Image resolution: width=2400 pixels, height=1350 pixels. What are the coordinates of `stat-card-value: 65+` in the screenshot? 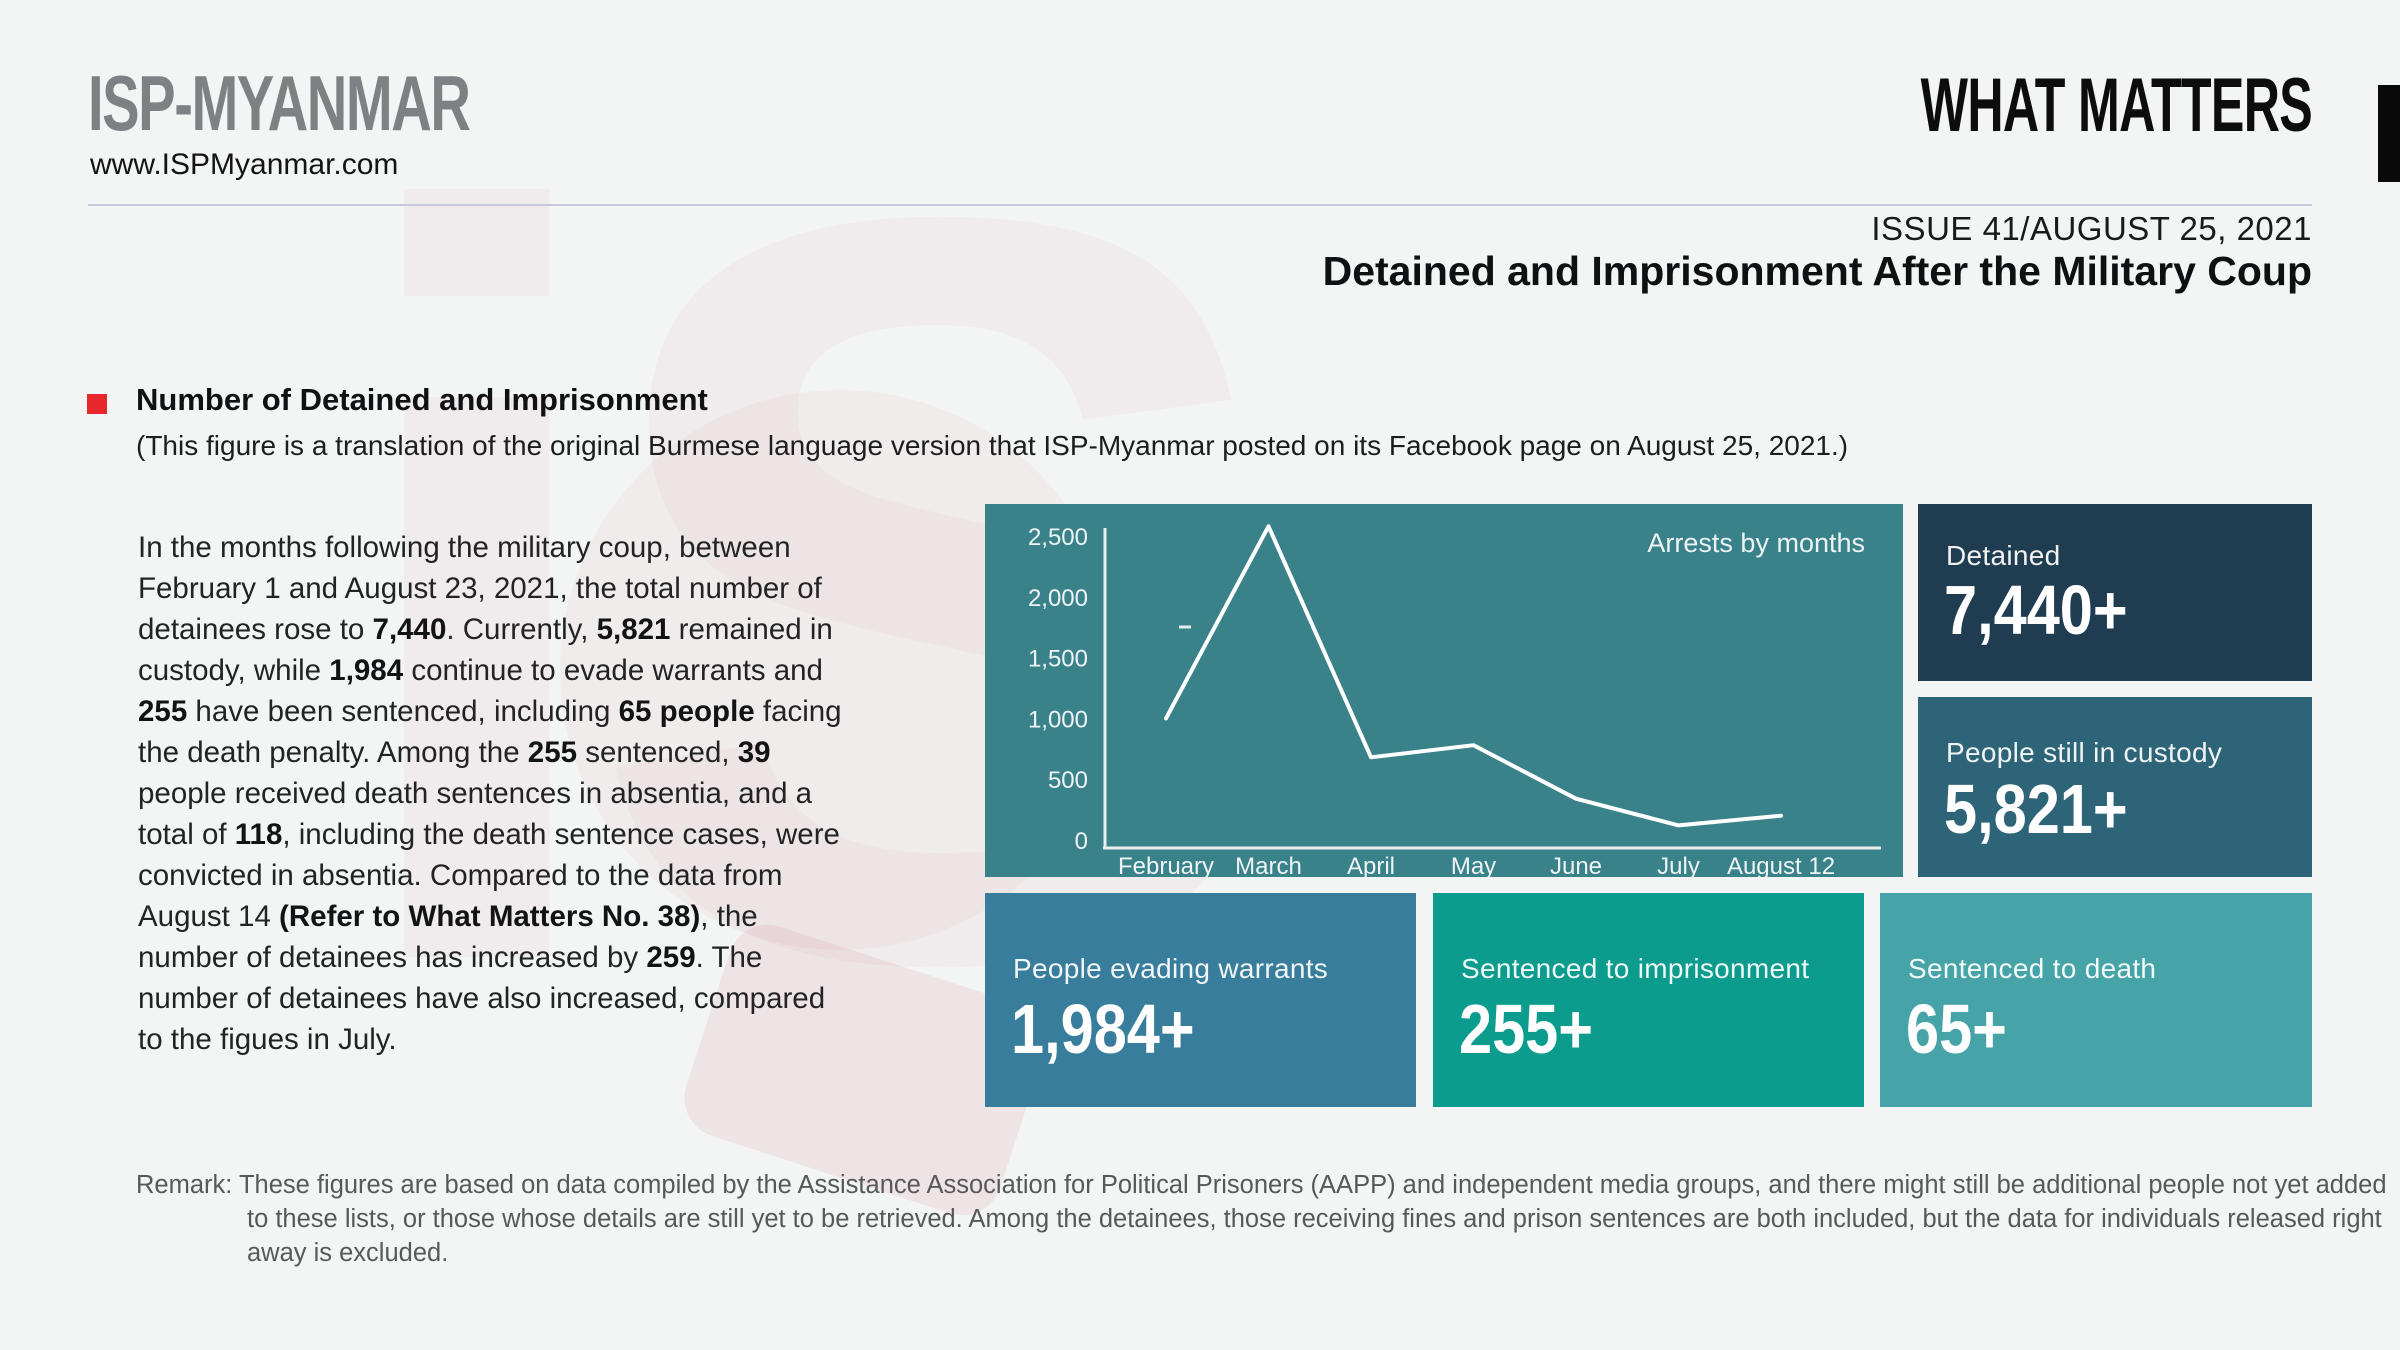 It's located at (1956, 1029).